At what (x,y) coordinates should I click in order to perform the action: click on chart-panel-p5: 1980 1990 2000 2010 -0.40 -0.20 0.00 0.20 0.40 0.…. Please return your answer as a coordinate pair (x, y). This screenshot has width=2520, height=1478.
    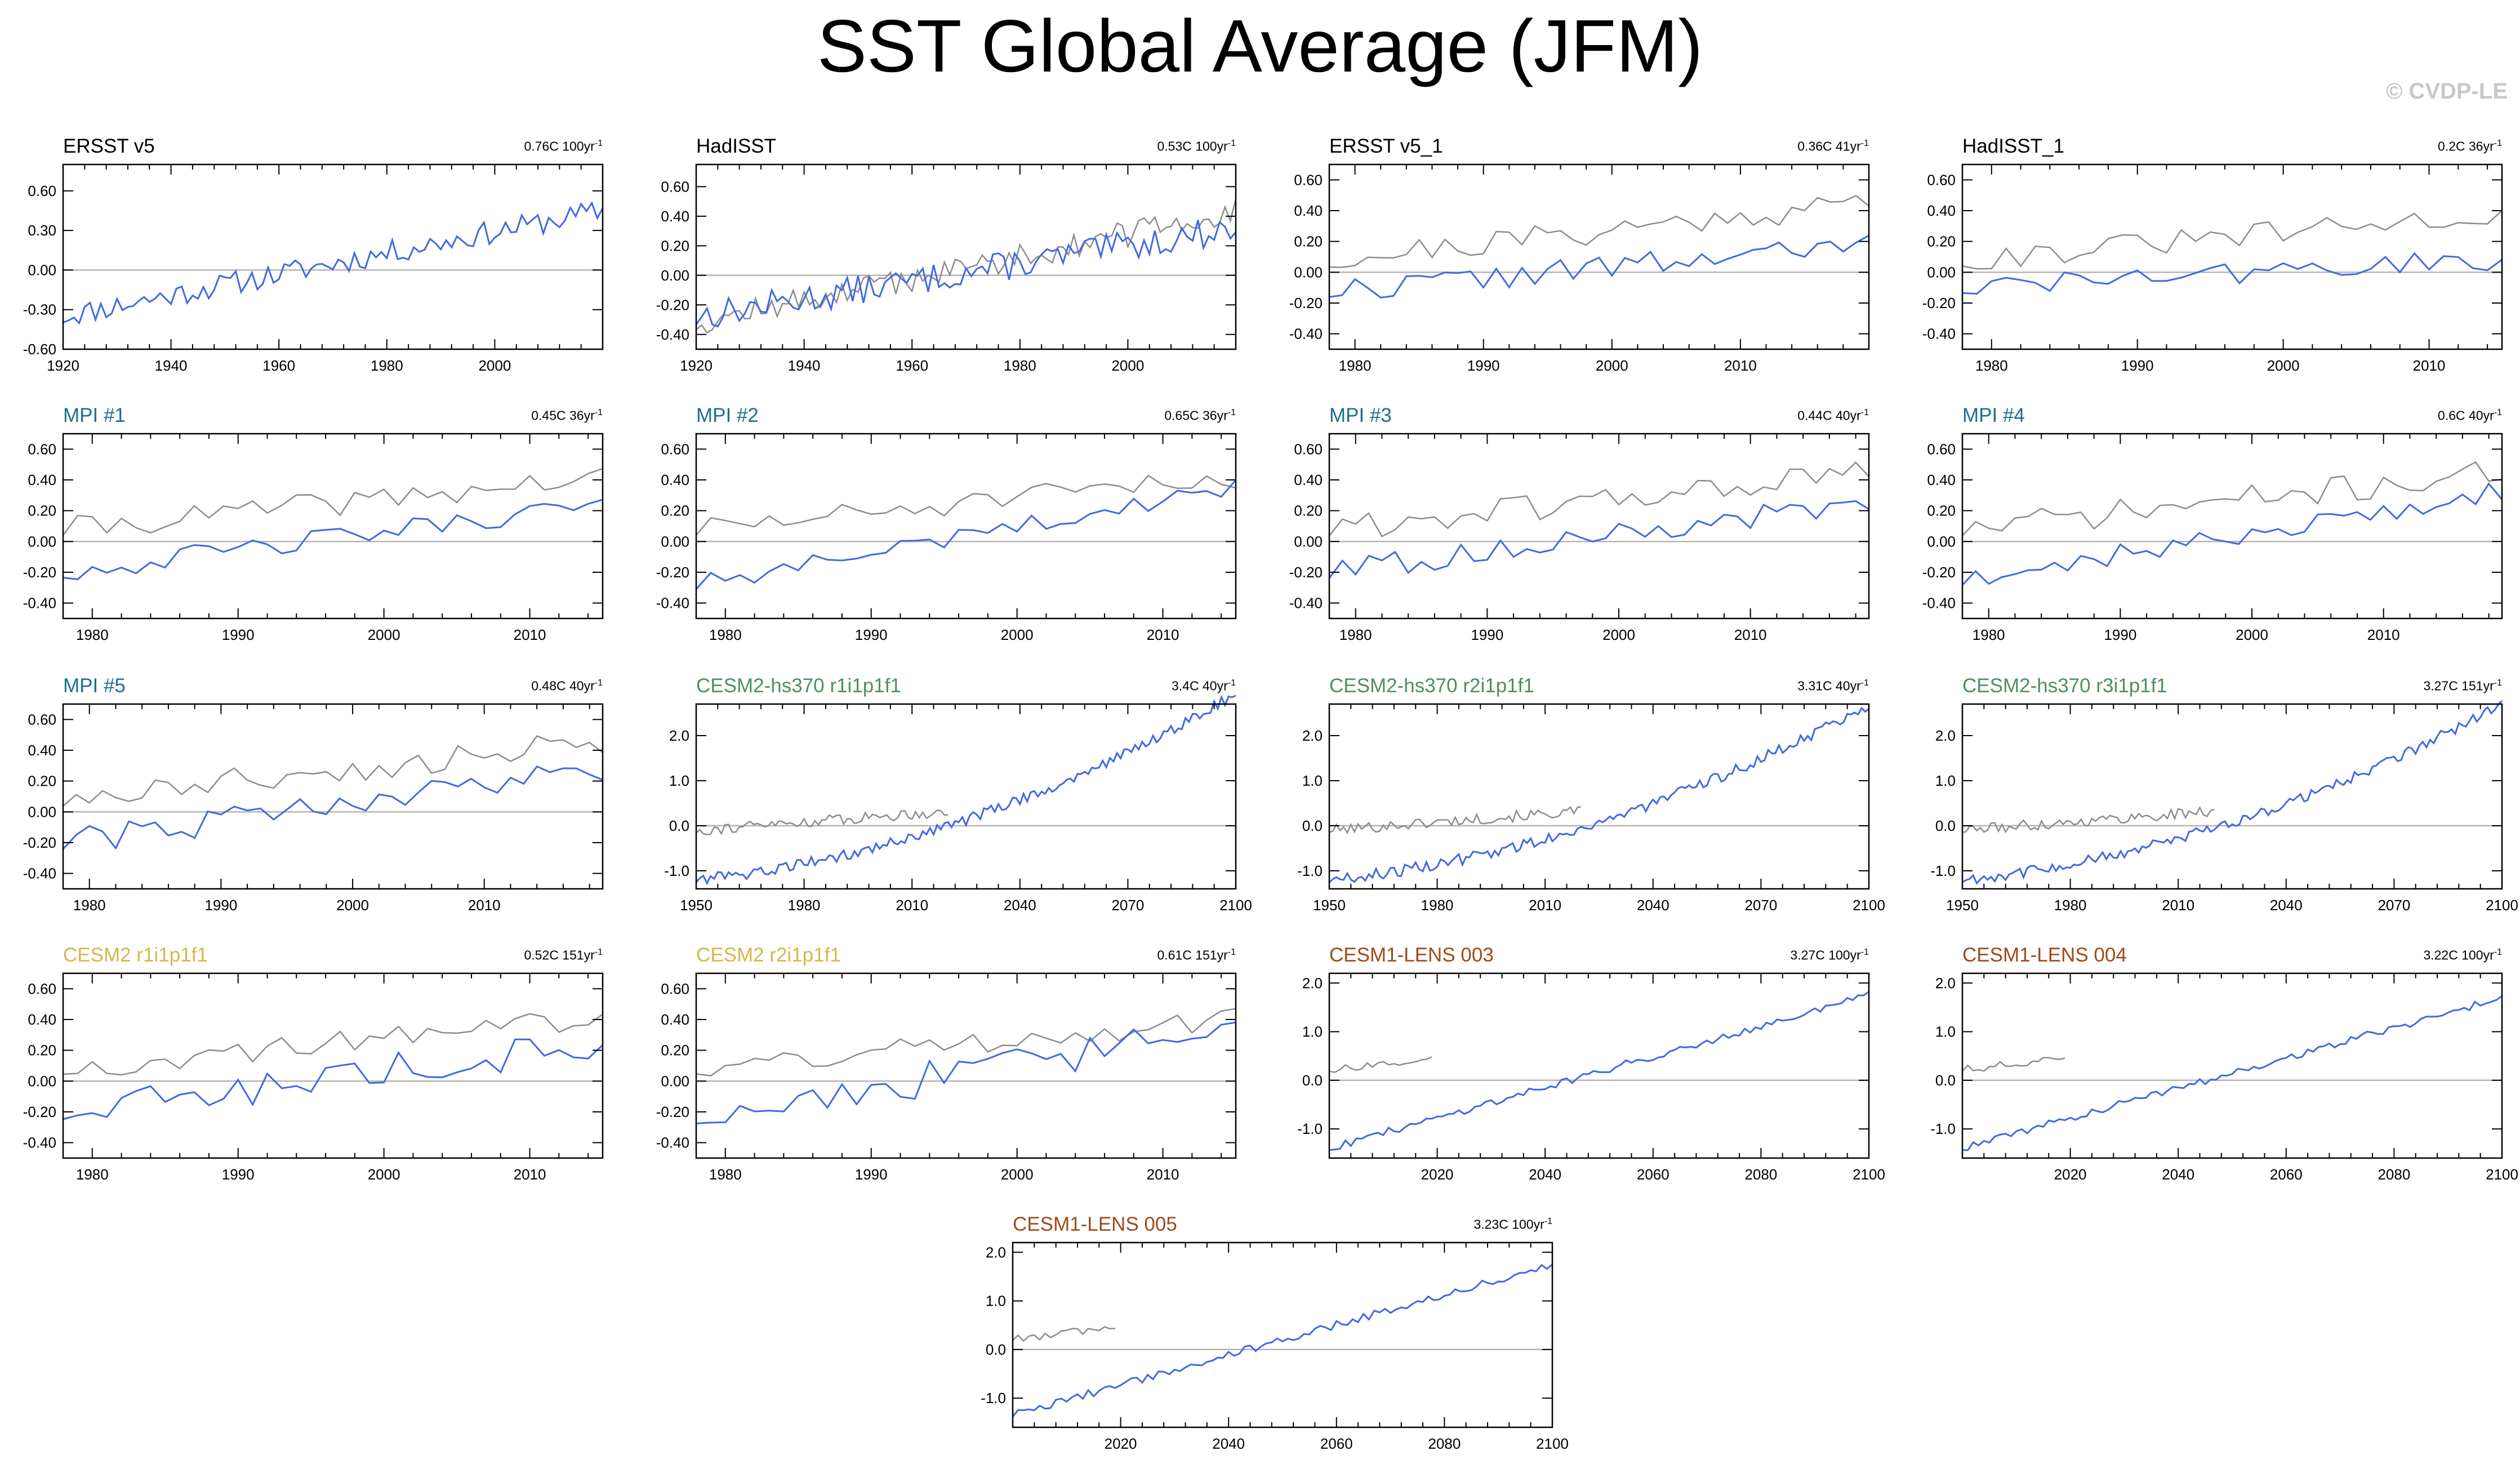
    Looking at the image, I should click on (313, 538).